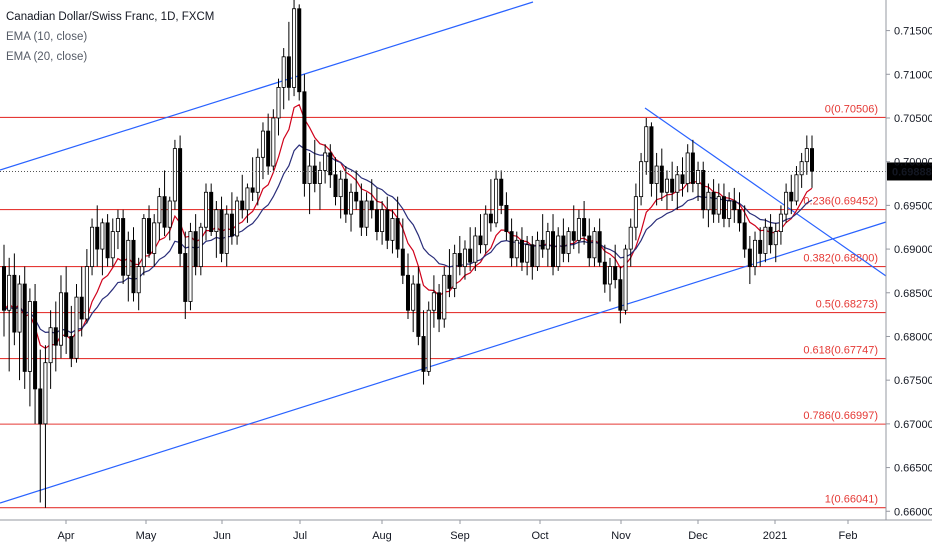 The width and height of the screenshot is (932, 550). What do you see at coordinates (848, 536) in the screenshot?
I see `time-tick-label: Feb` at bounding box center [848, 536].